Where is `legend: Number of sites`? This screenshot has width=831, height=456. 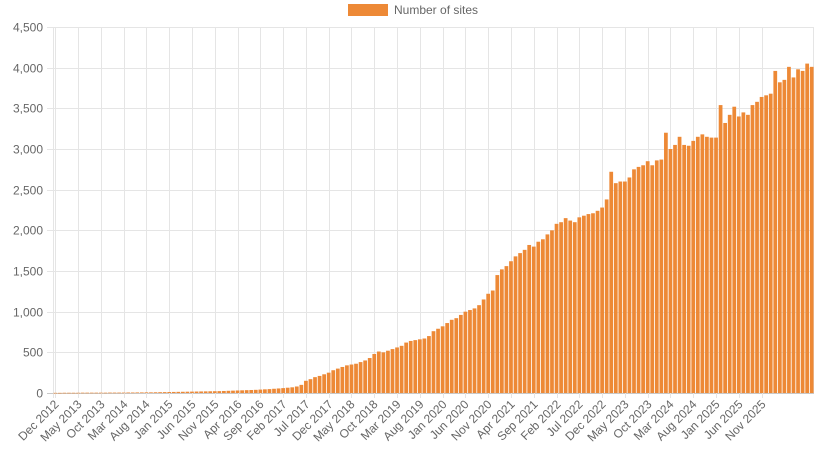
legend: Number of sites is located at coordinates (413, 10).